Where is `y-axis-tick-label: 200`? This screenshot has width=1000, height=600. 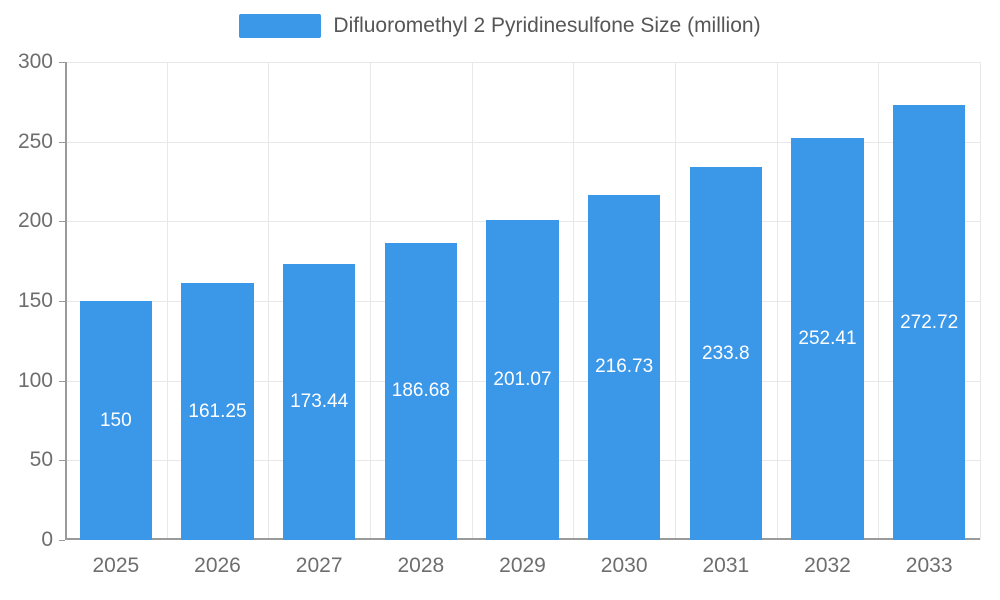
y-axis-tick-label: 200 is located at coordinates (35, 221).